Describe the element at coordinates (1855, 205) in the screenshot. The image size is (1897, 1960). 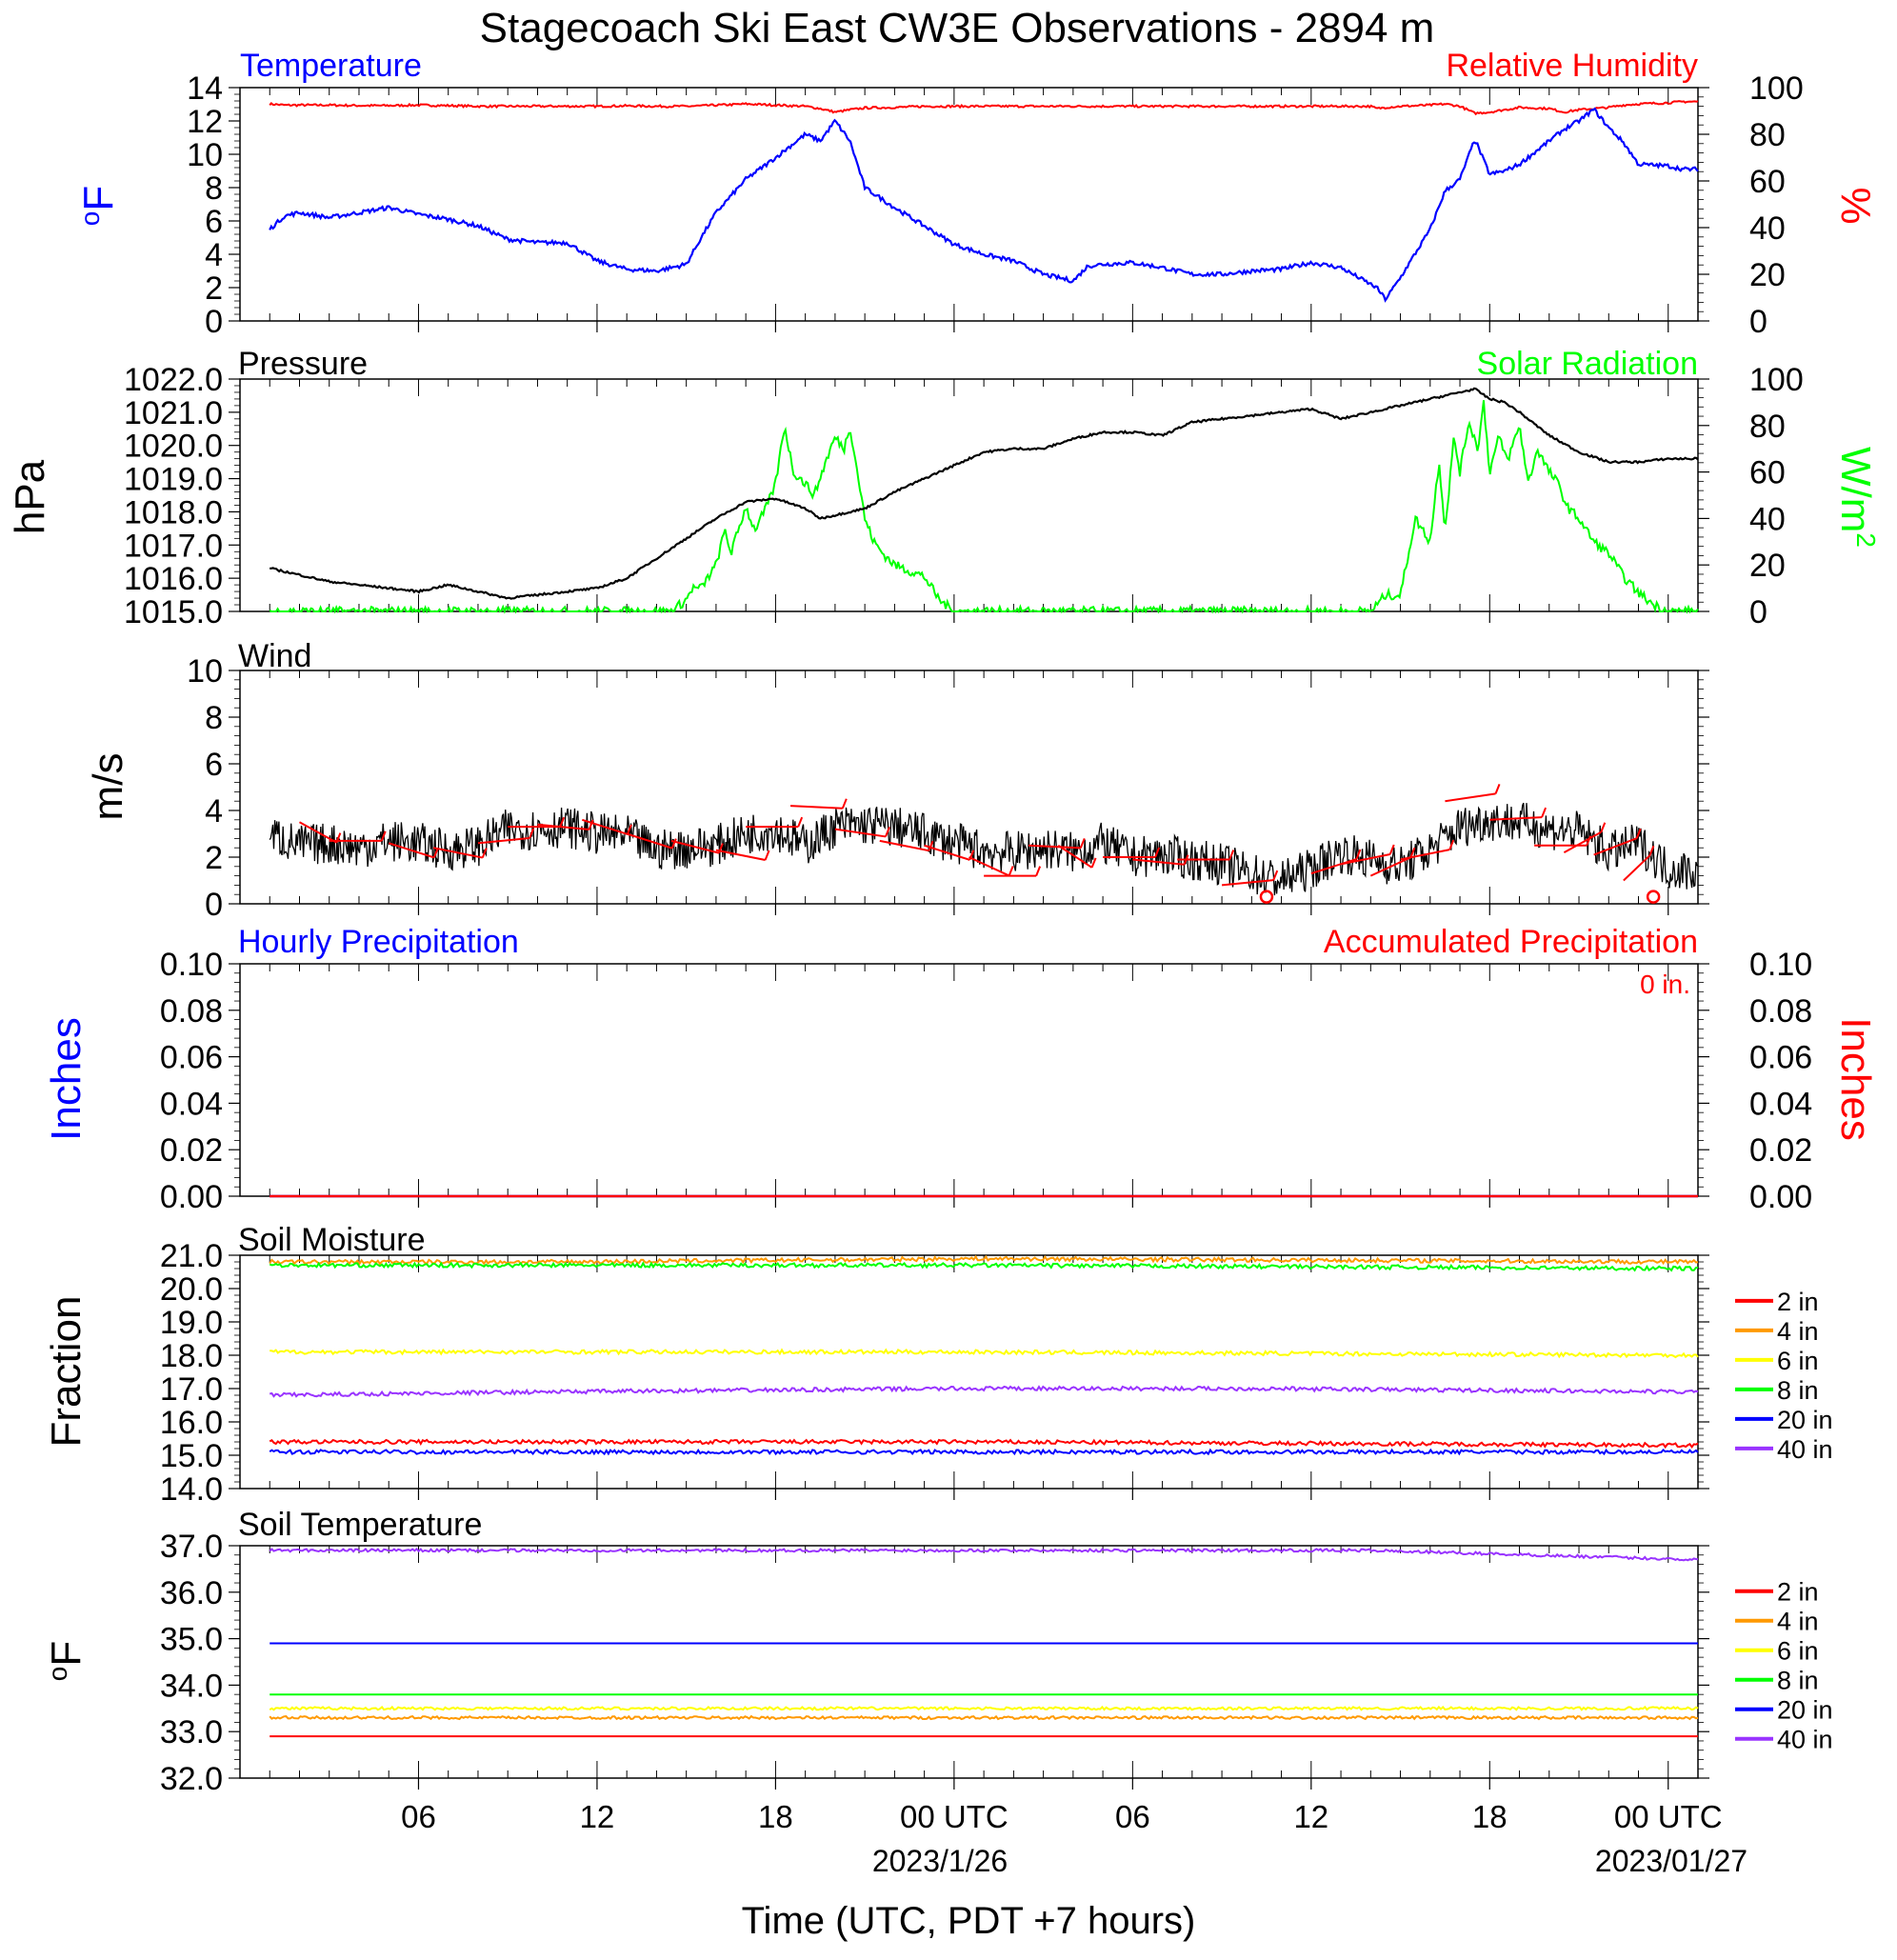
I see `humidity-unit: %` at that location.